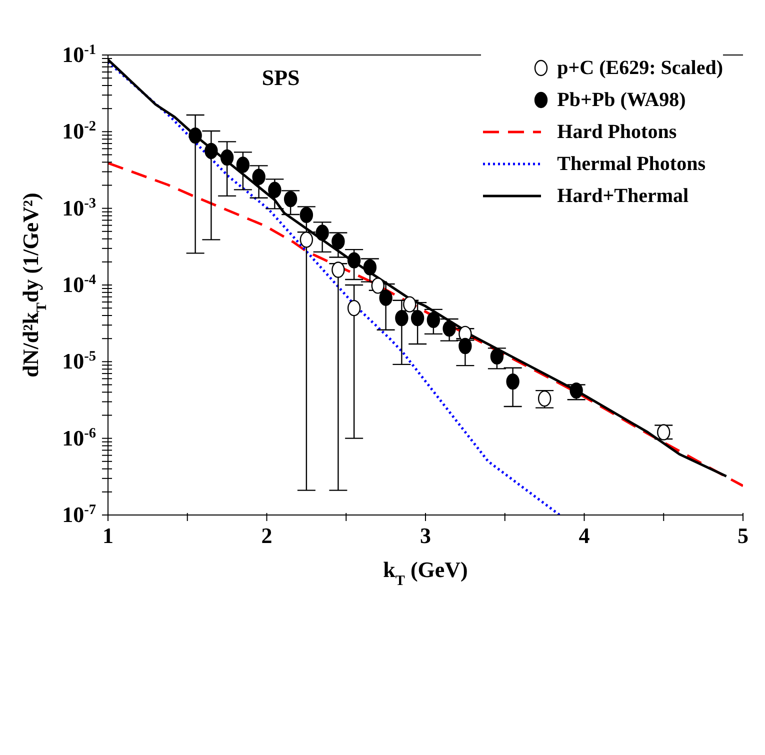 This screenshot has width=765, height=755. I want to click on y-tick-label: 10$^{-2}$, so click(79, 131).